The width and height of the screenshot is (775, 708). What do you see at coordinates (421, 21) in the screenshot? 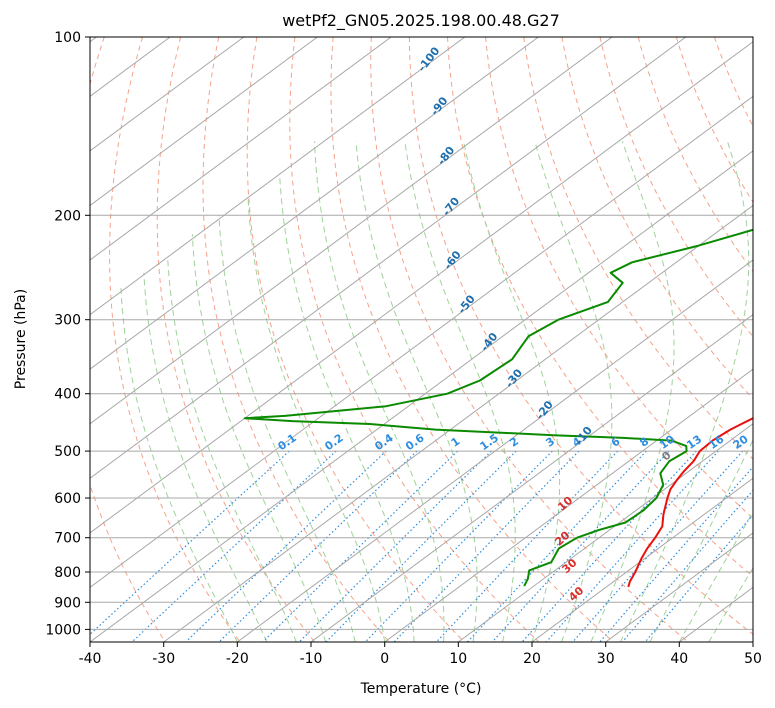
I see `chart-title: wetPf2_GN05.2025.198.00.48.G27` at bounding box center [421, 21].